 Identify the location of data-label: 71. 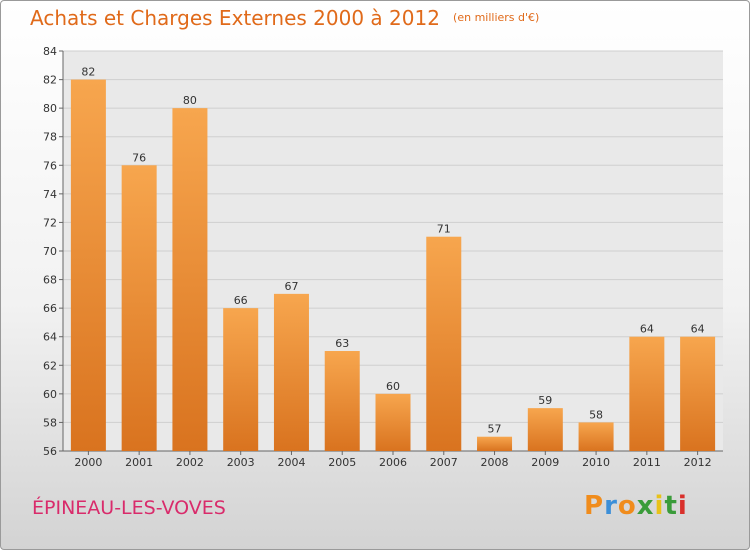
(444, 229).